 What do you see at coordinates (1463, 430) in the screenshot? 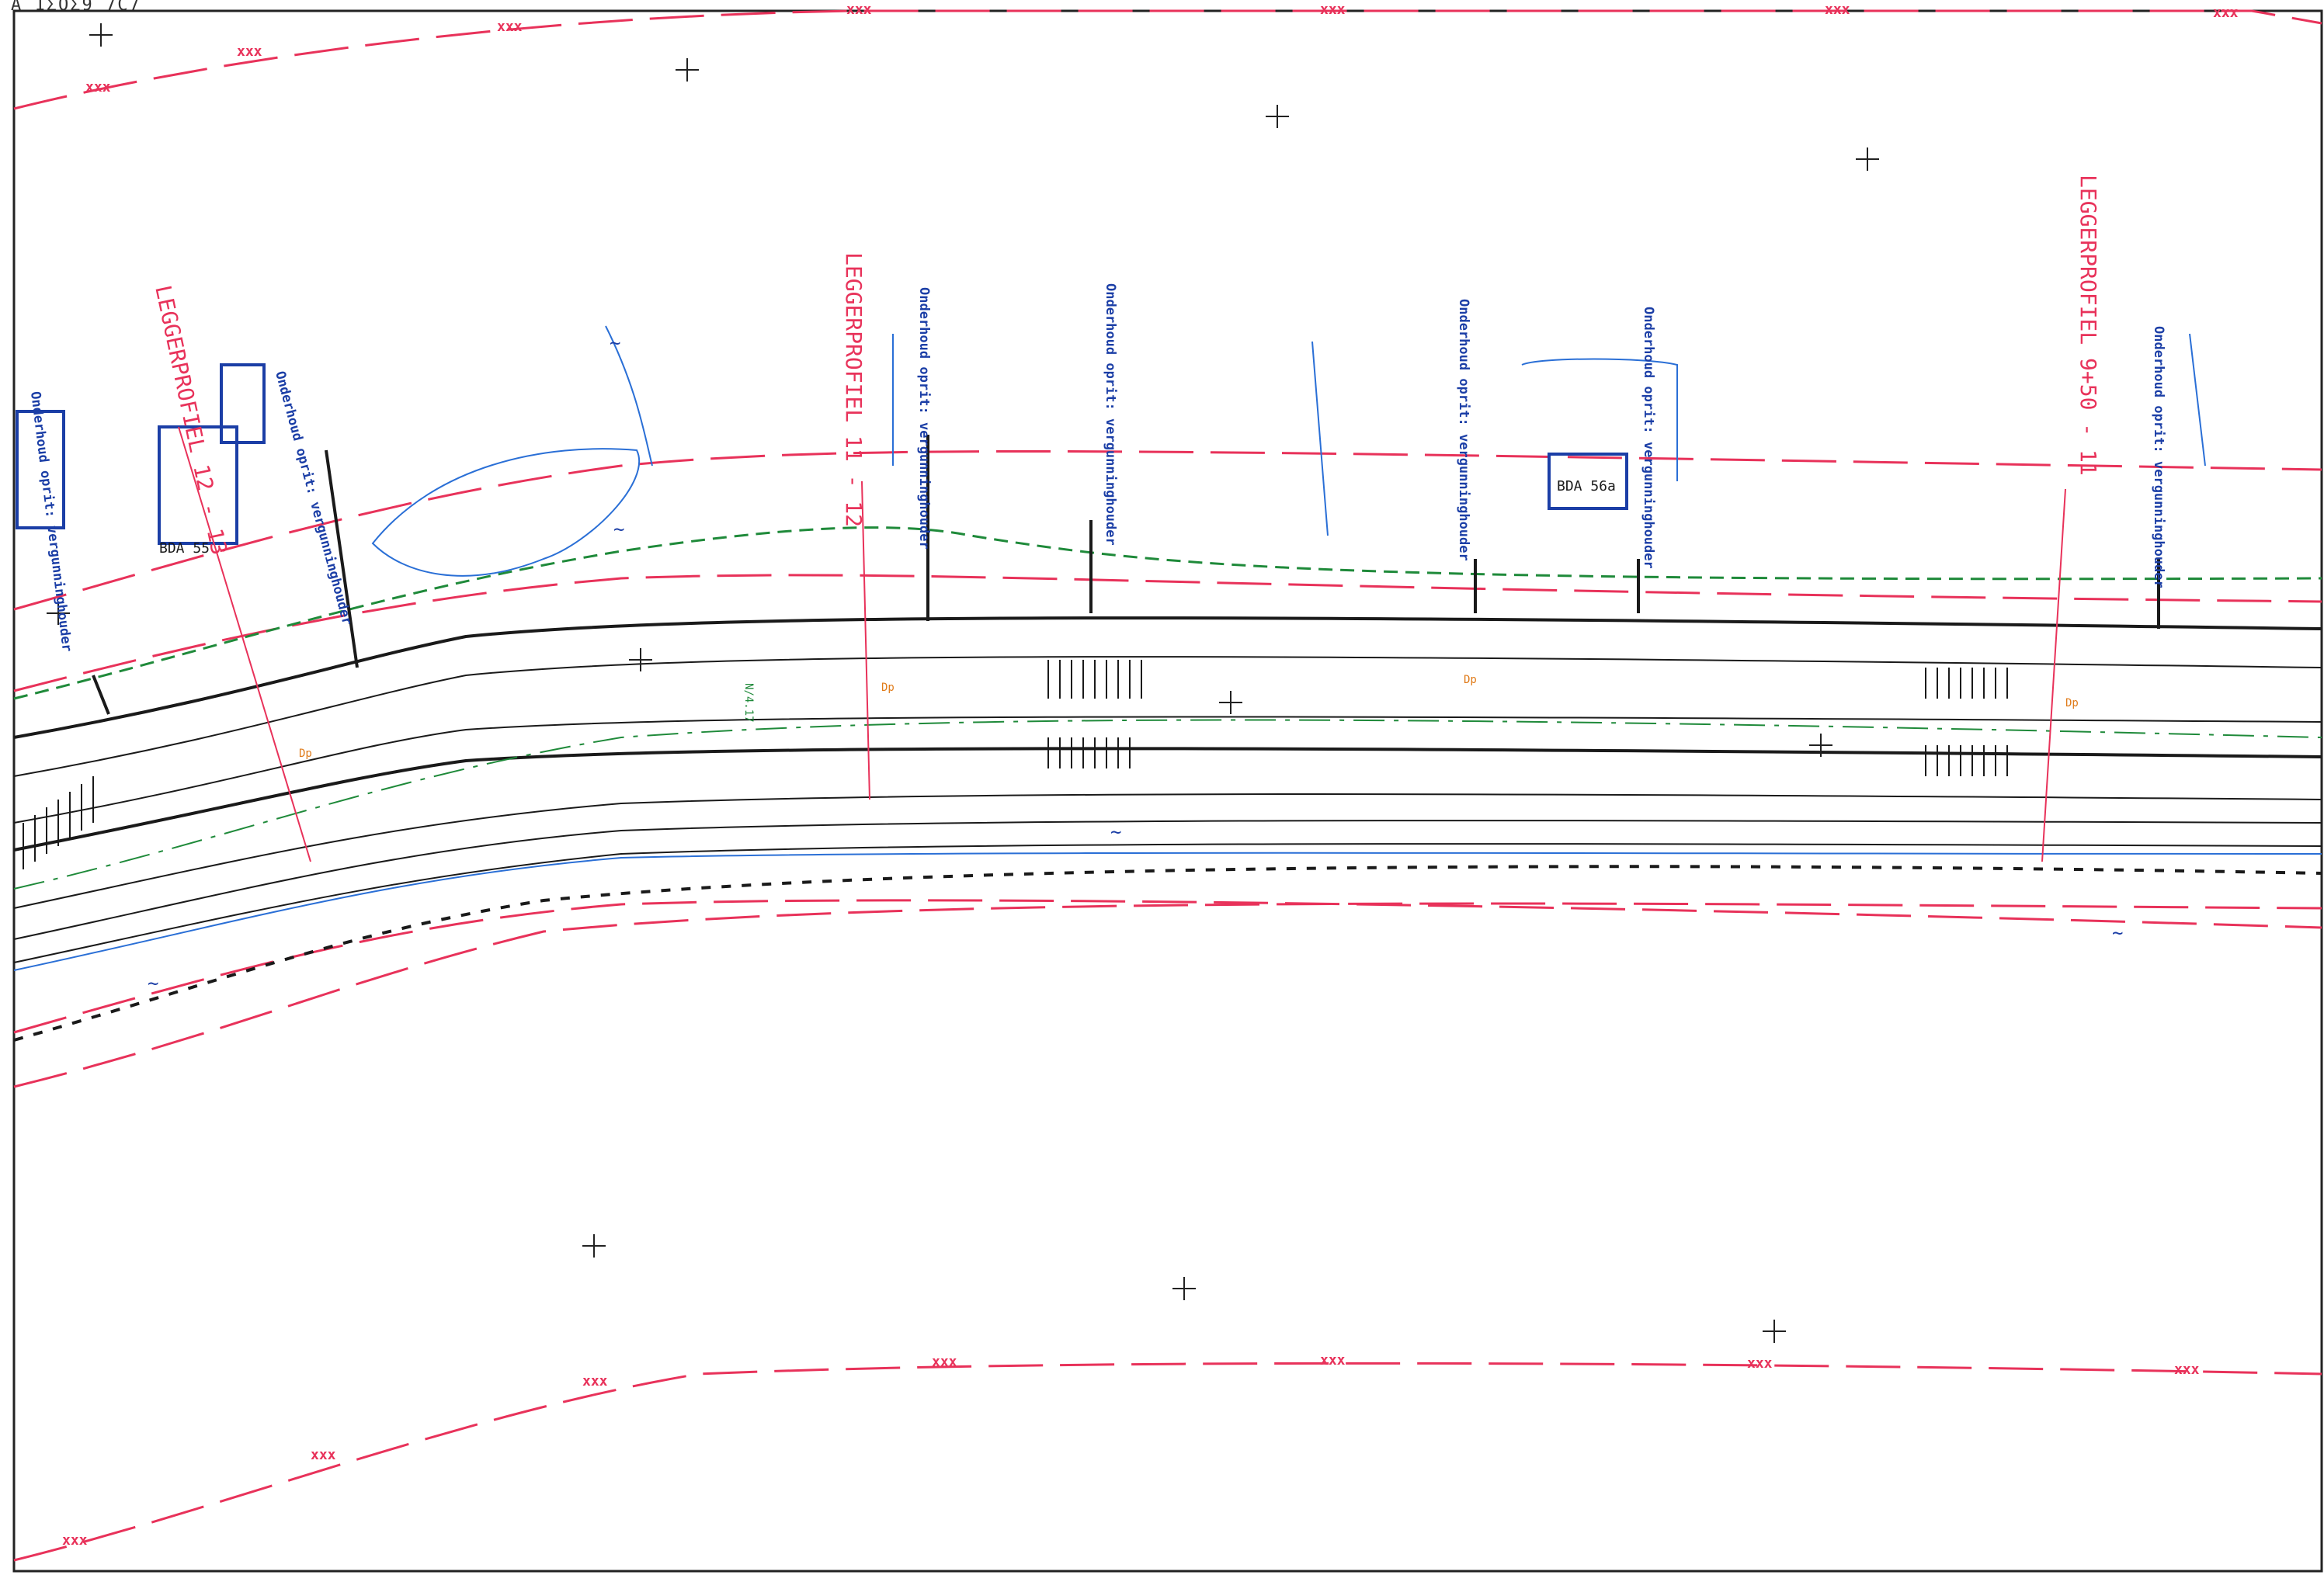
I see `maintenance-label-5: Onderhoud oprit: vergunninghouder` at bounding box center [1463, 430].